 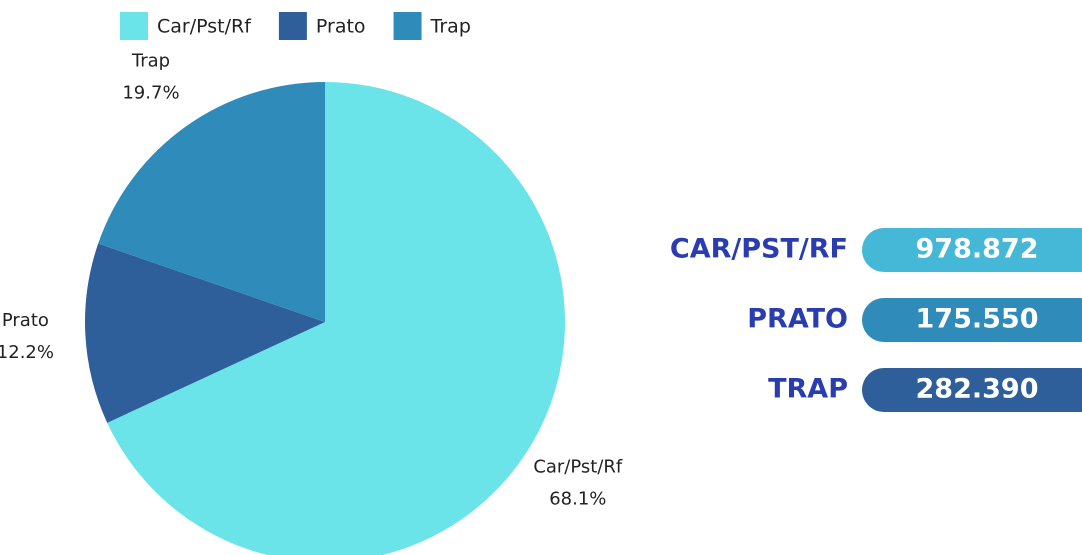 I want to click on legend-label: Prato, so click(x=341, y=27).